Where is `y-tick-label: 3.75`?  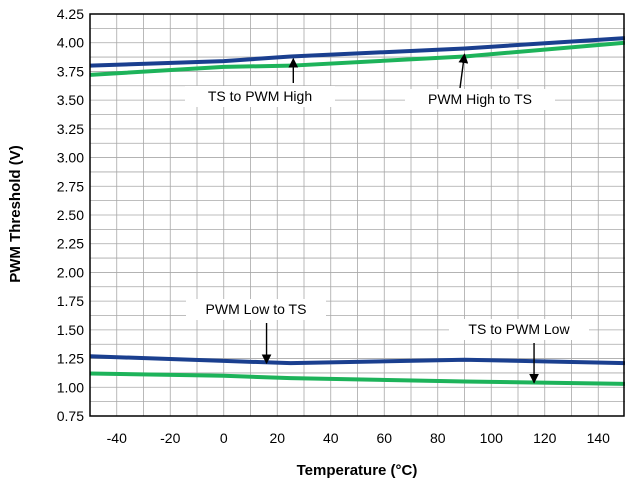
y-tick-label: 3.75 is located at coordinates (70, 71).